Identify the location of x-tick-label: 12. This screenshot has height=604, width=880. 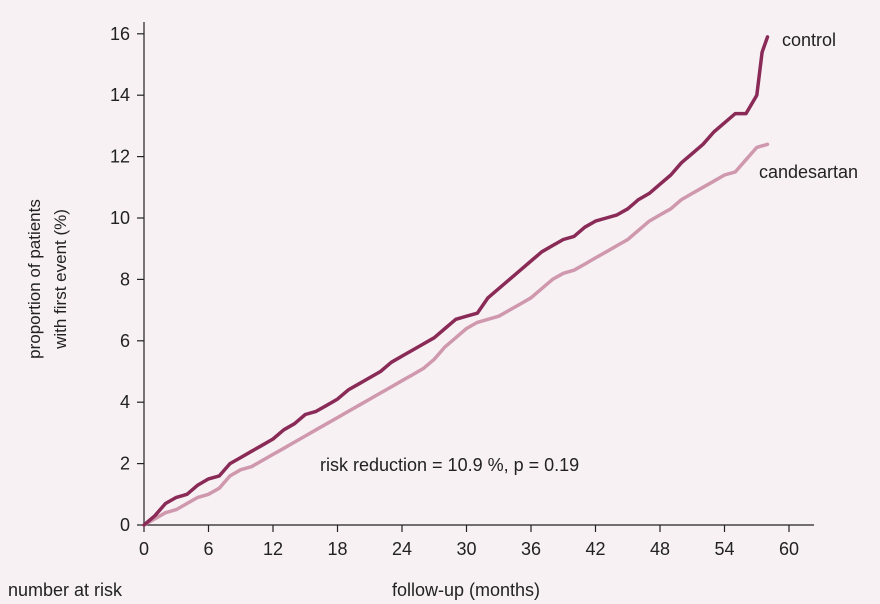
(273, 549).